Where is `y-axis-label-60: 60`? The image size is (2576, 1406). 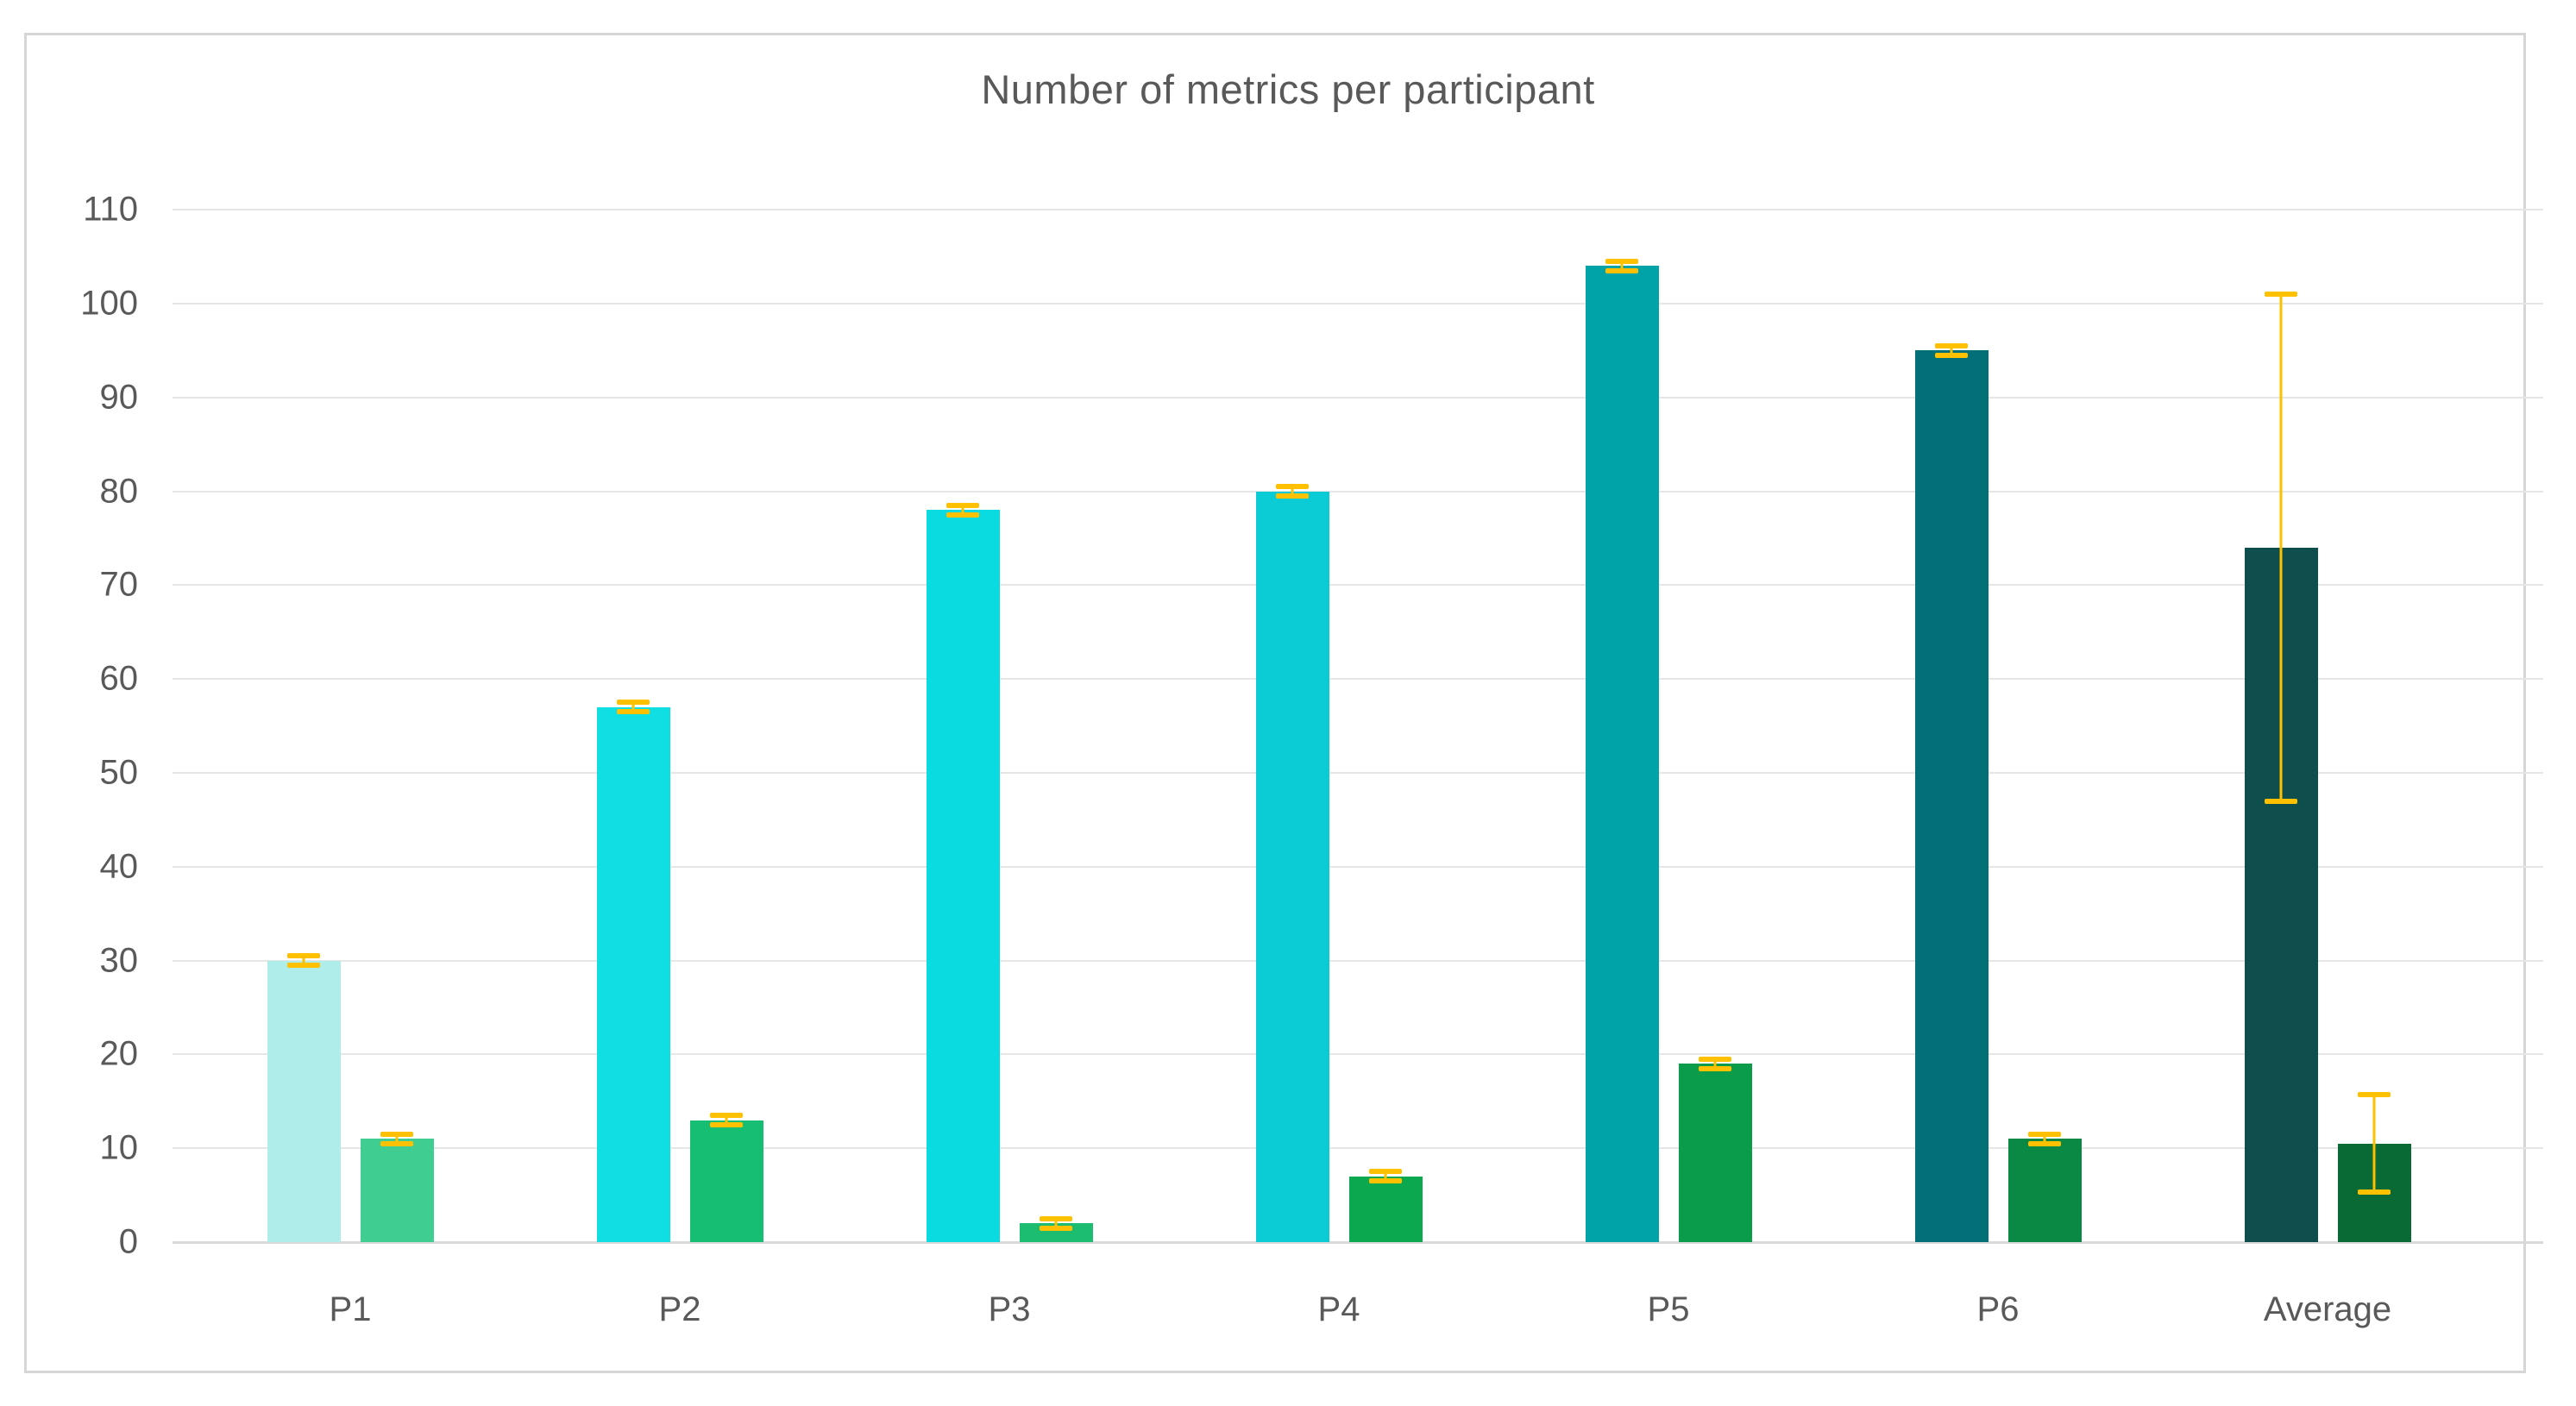 y-axis-label-60: 60 is located at coordinates (119, 678).